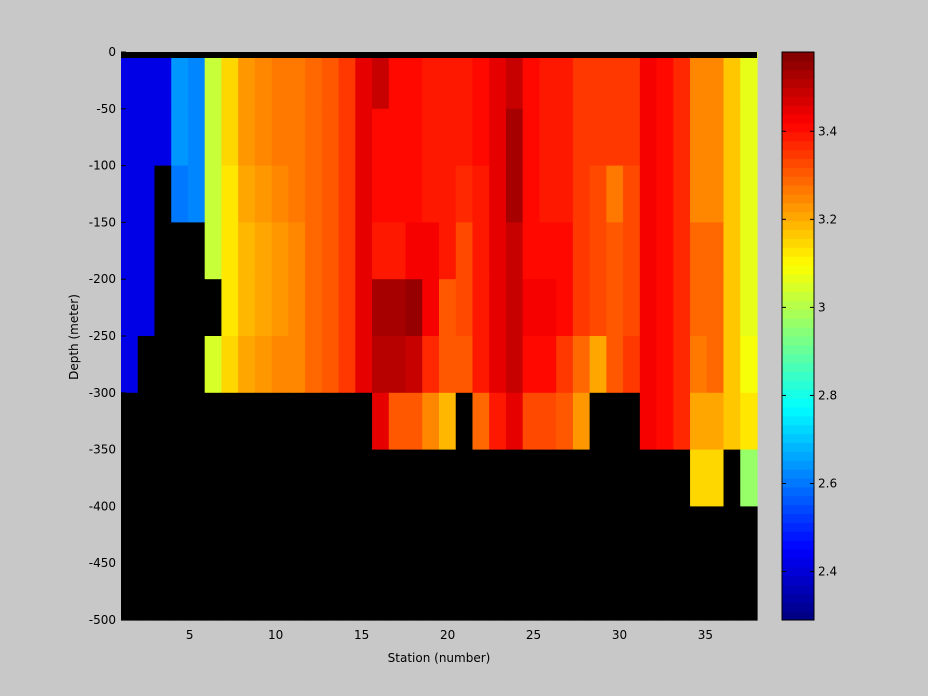 This screenshot has width=928, height=696. I want to click on x-tick-label: 20, so click(447, 635).